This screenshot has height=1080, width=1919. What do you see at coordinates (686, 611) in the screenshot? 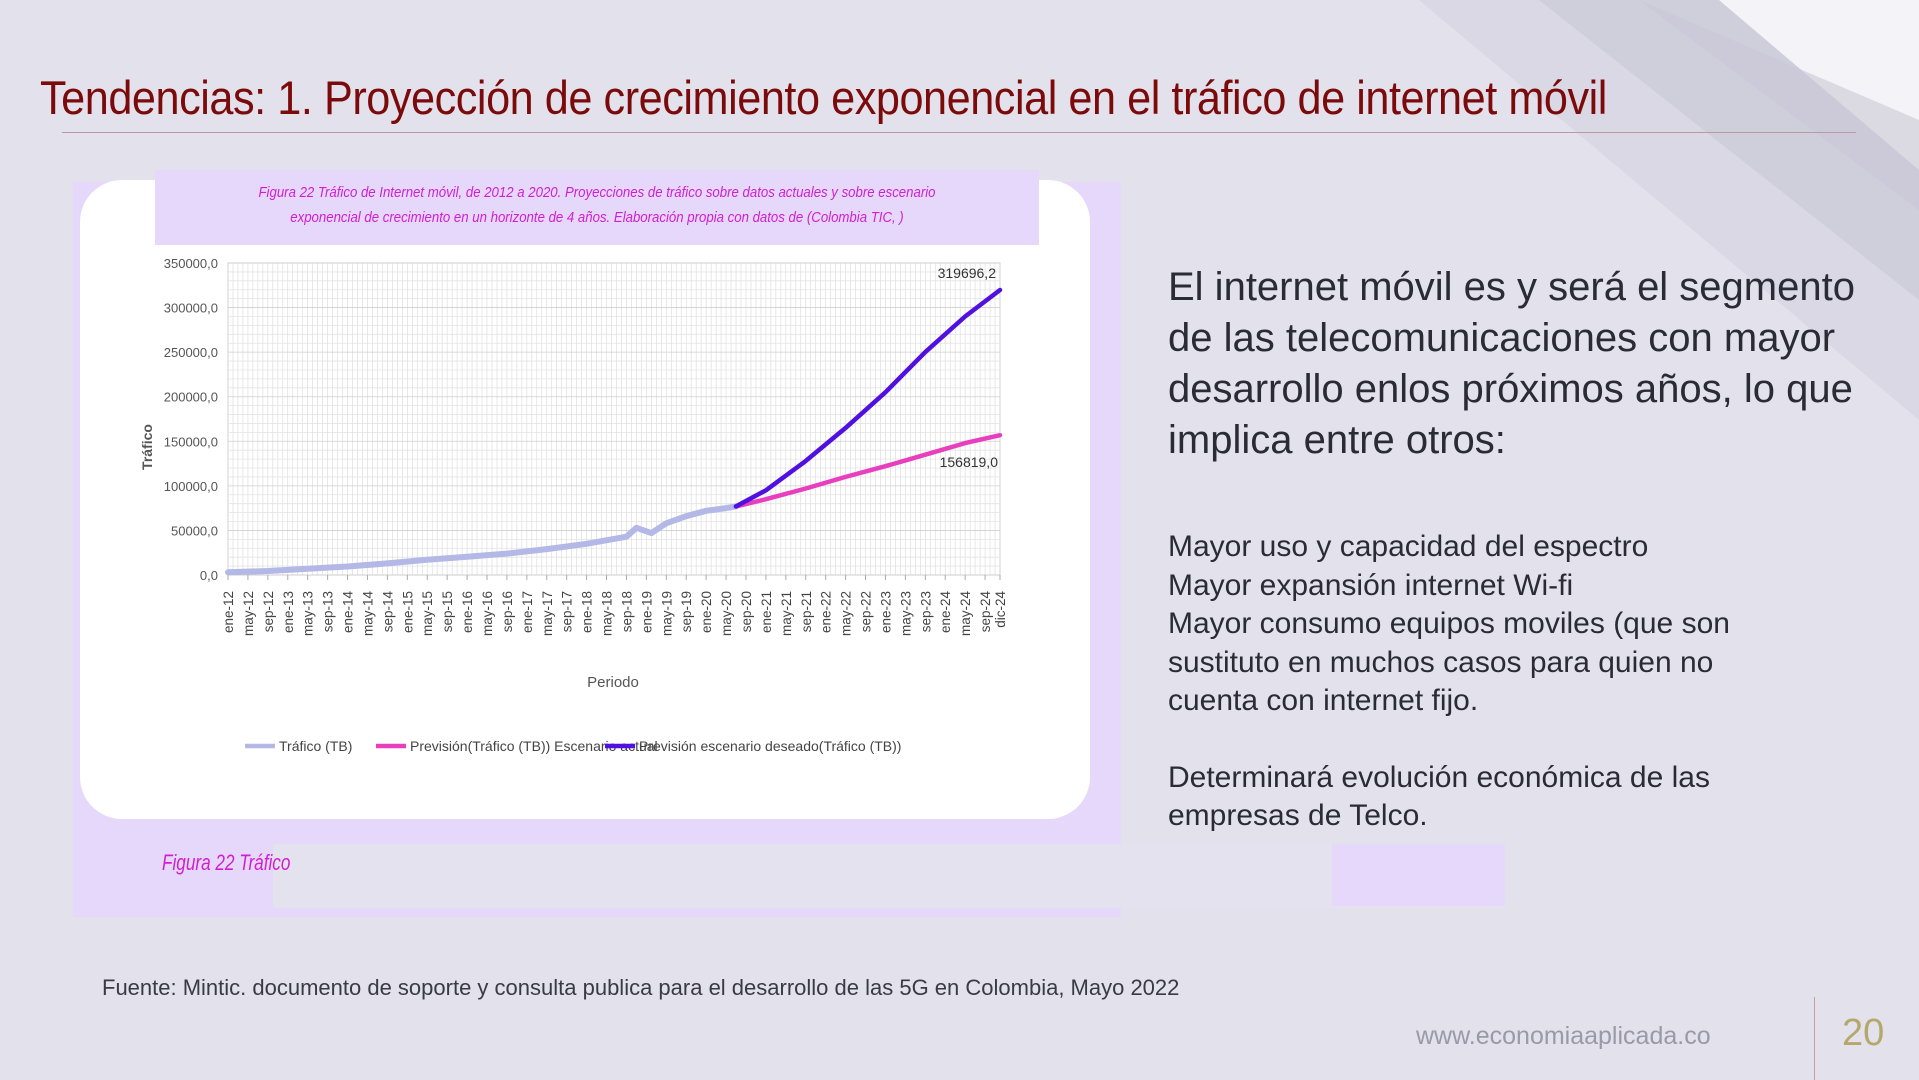
I see `x-tick-label: sep-19` at bounding box center [686, 611].